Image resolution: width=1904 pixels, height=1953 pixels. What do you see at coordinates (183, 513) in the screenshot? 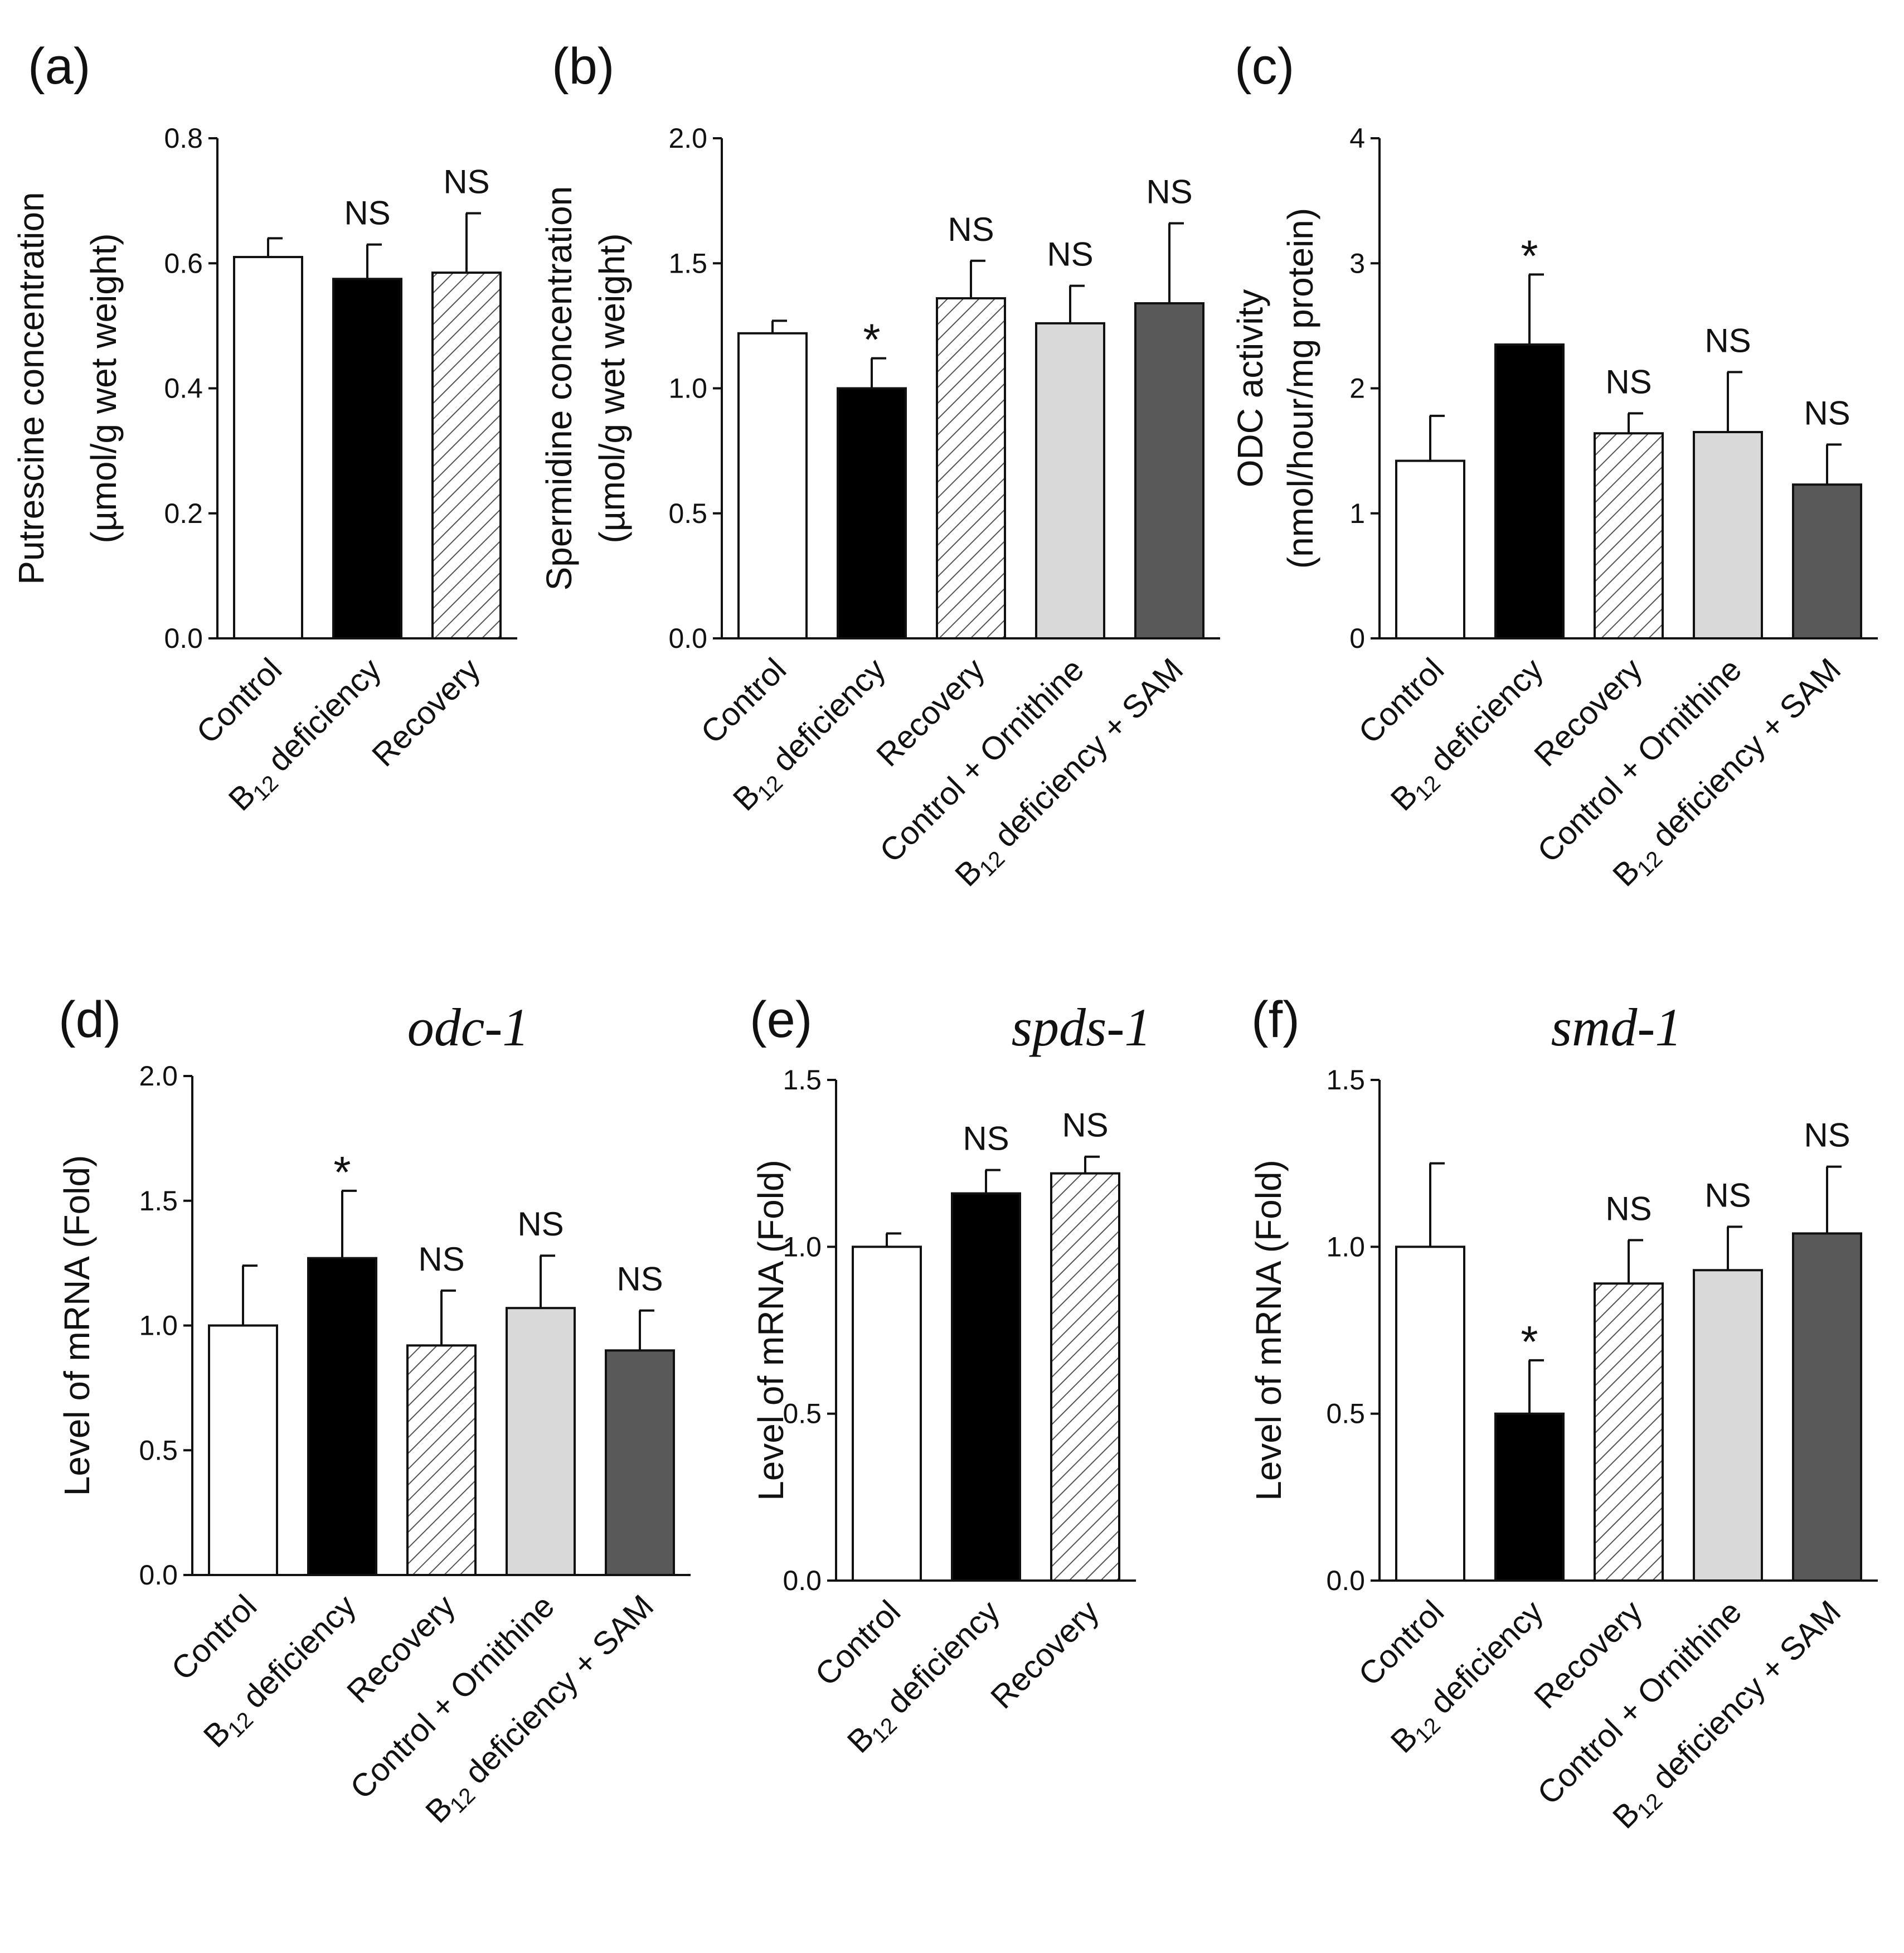
I see `y-tick-label: 0.2` at bounding box center [183, 513].